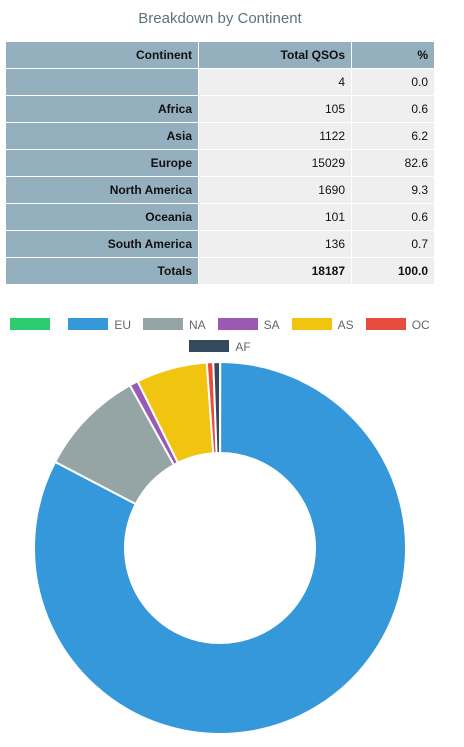  What do you see at coordinates (393, 190) in the screenshot?
I see `cell-percent: 9.3` at bounding box center [393, 190].